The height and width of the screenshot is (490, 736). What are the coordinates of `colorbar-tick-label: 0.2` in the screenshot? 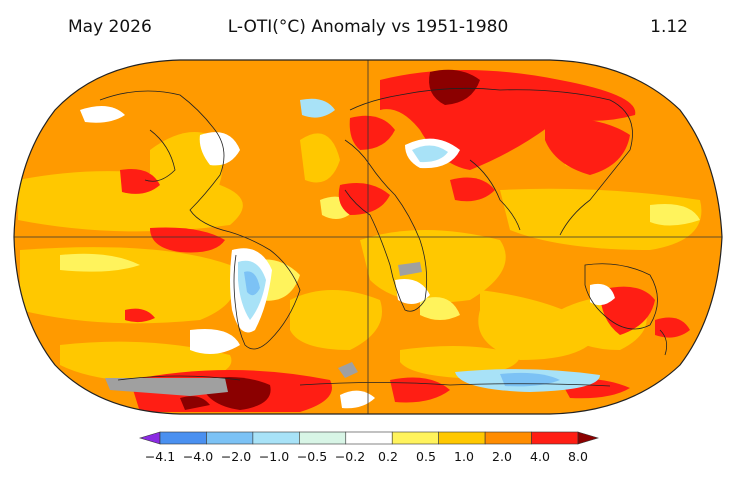 It's located at (388, 456).